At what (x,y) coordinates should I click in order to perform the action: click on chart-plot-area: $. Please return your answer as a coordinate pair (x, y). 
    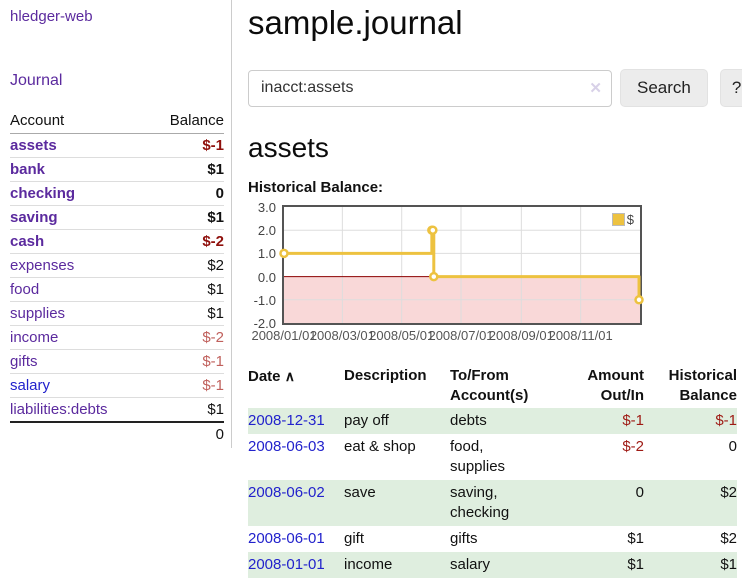
    Looking at the image, I should click on (461, 265).